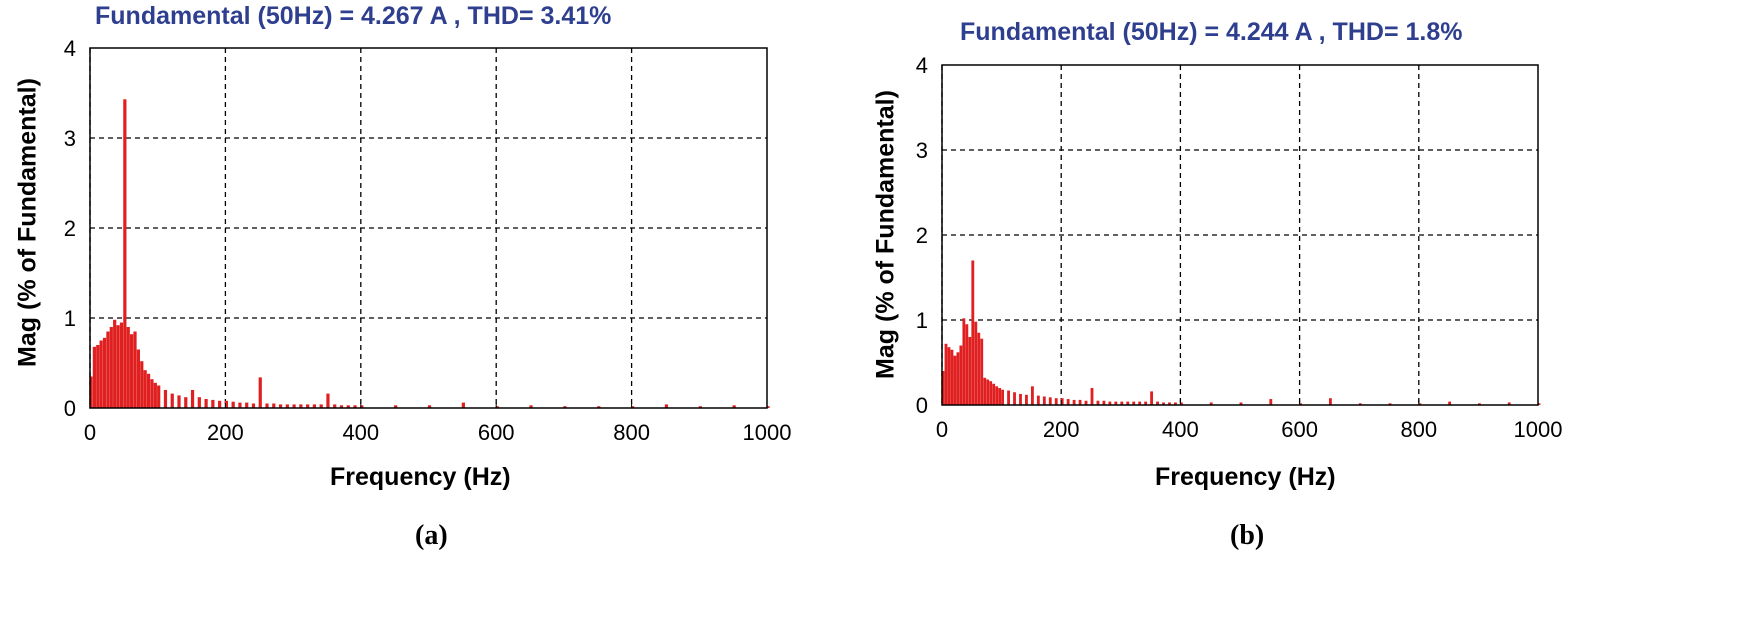  What do you see at coordinates (1247, 535) in the screenshot?
I see `panel-caption: (b)` at bounding box center [1247, 535].